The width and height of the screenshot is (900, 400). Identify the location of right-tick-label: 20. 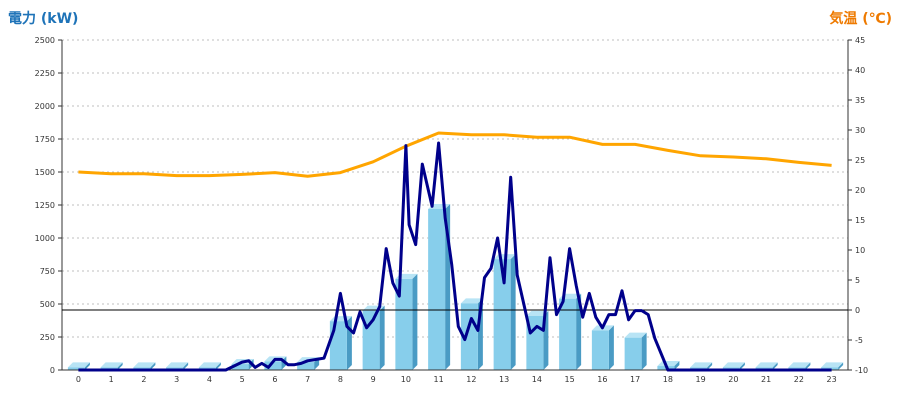
(860, 190).